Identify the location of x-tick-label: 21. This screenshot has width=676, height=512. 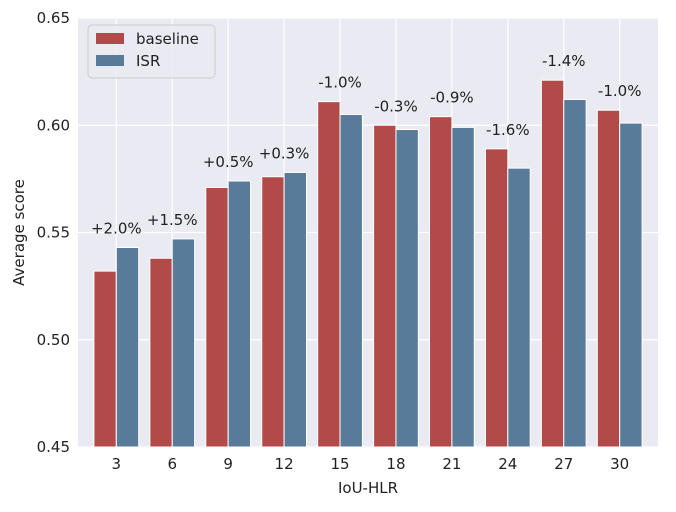
(451, 464).